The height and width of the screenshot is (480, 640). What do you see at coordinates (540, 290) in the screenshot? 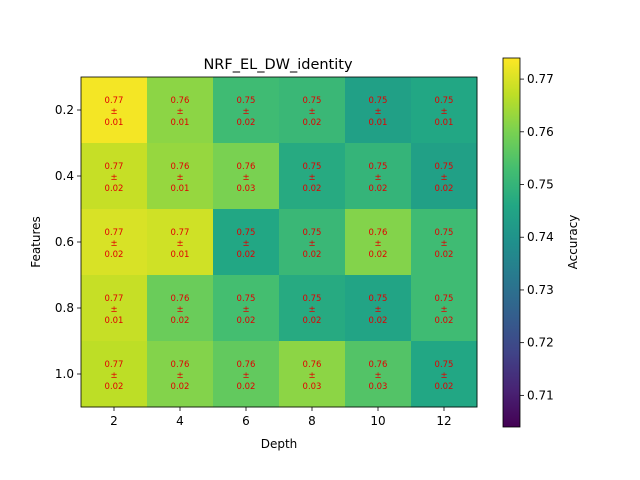
I see `colorbar-tick-label: 0.73` at bounding box center [540, 290].